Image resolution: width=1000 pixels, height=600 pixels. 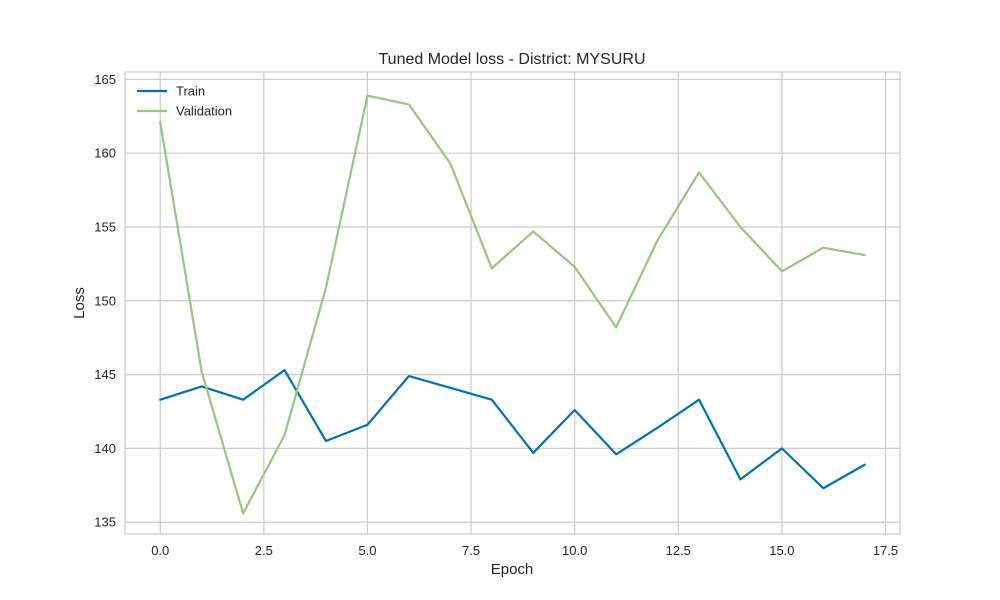 I want to click on legend-label-train: Train, so click(x=190, y=91).